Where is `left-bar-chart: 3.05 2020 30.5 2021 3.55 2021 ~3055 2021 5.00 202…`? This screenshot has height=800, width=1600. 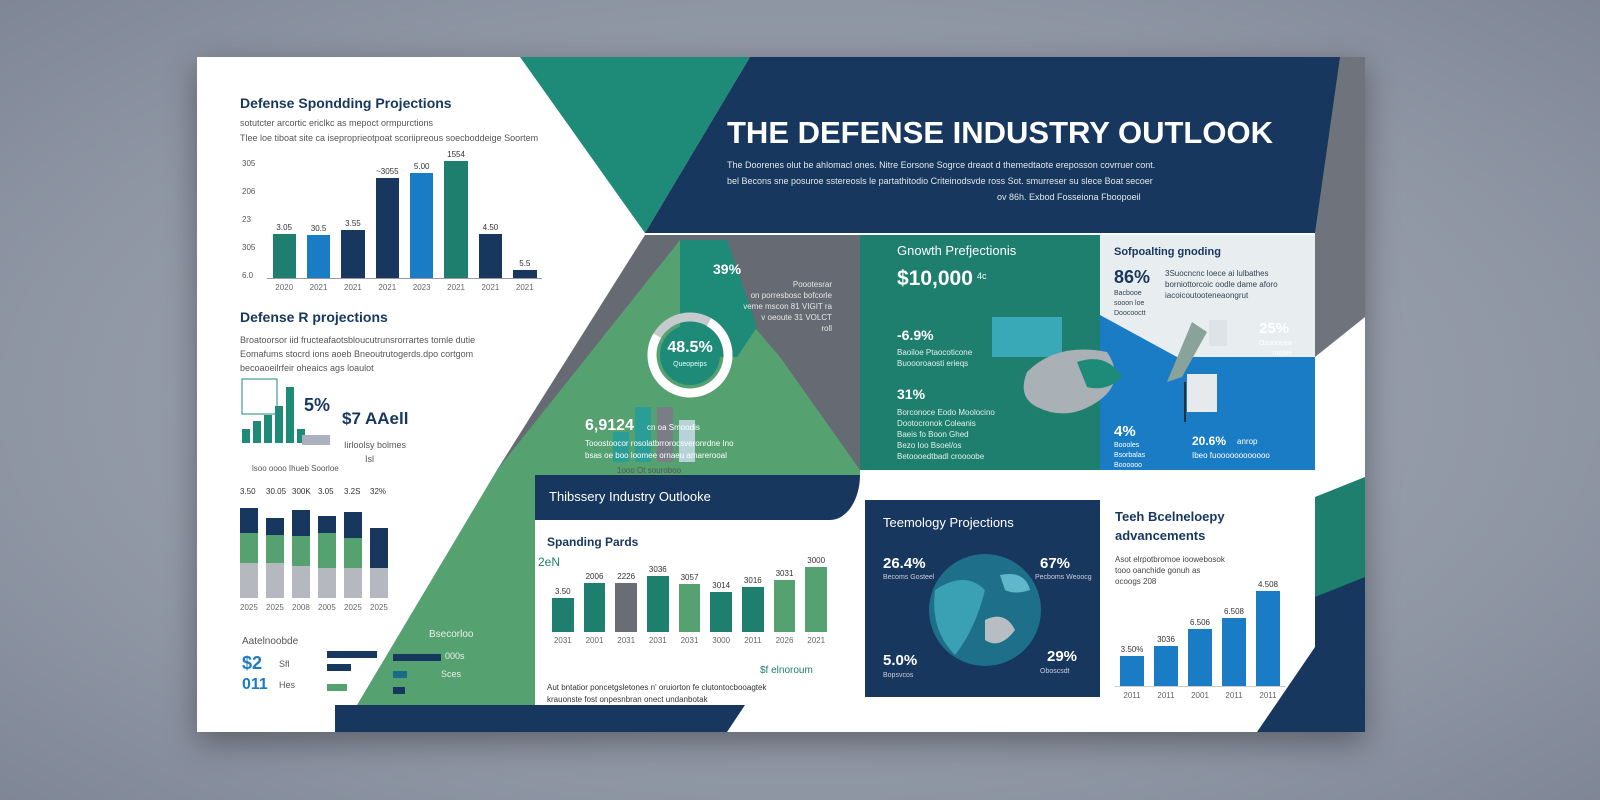
left-bar-chart: 3.05 2020 30.5 2021 3.55 2021 ~3055 2021 5.00 202… is located at coordinates (404, 221).